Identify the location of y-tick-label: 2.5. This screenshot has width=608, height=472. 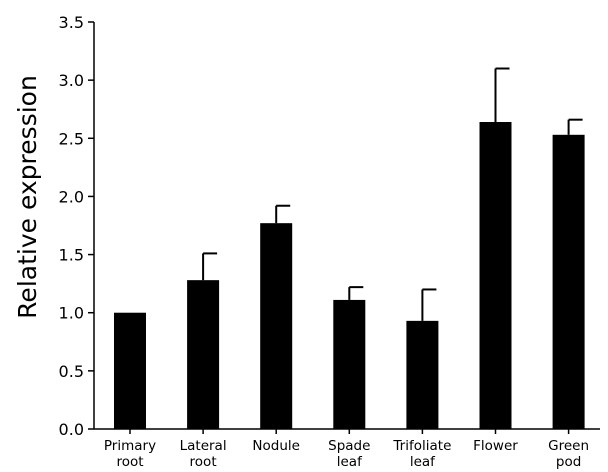
(71, 138).